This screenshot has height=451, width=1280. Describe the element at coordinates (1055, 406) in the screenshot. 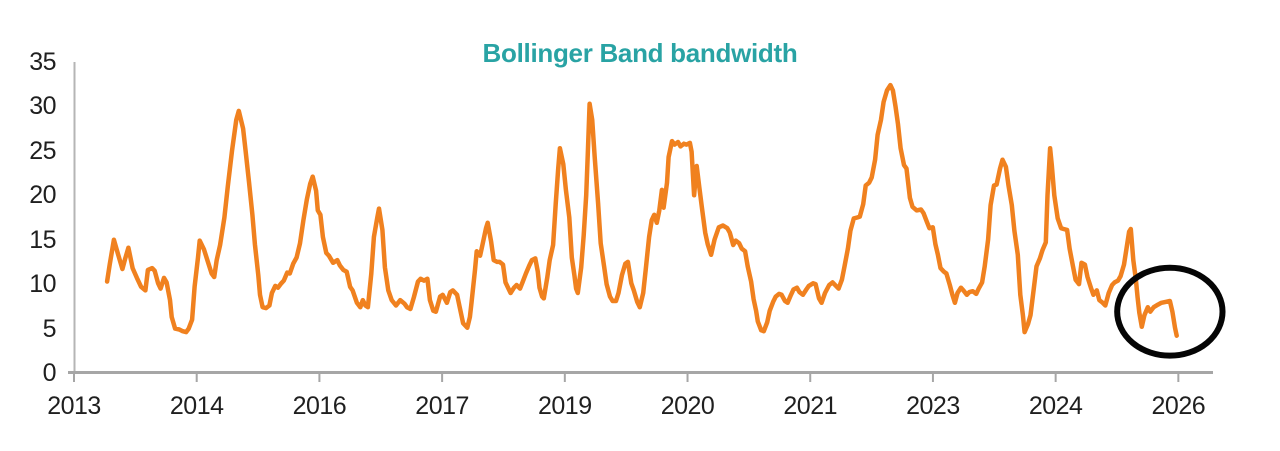

I see `x-axis-tick-label: 2024` at that location.